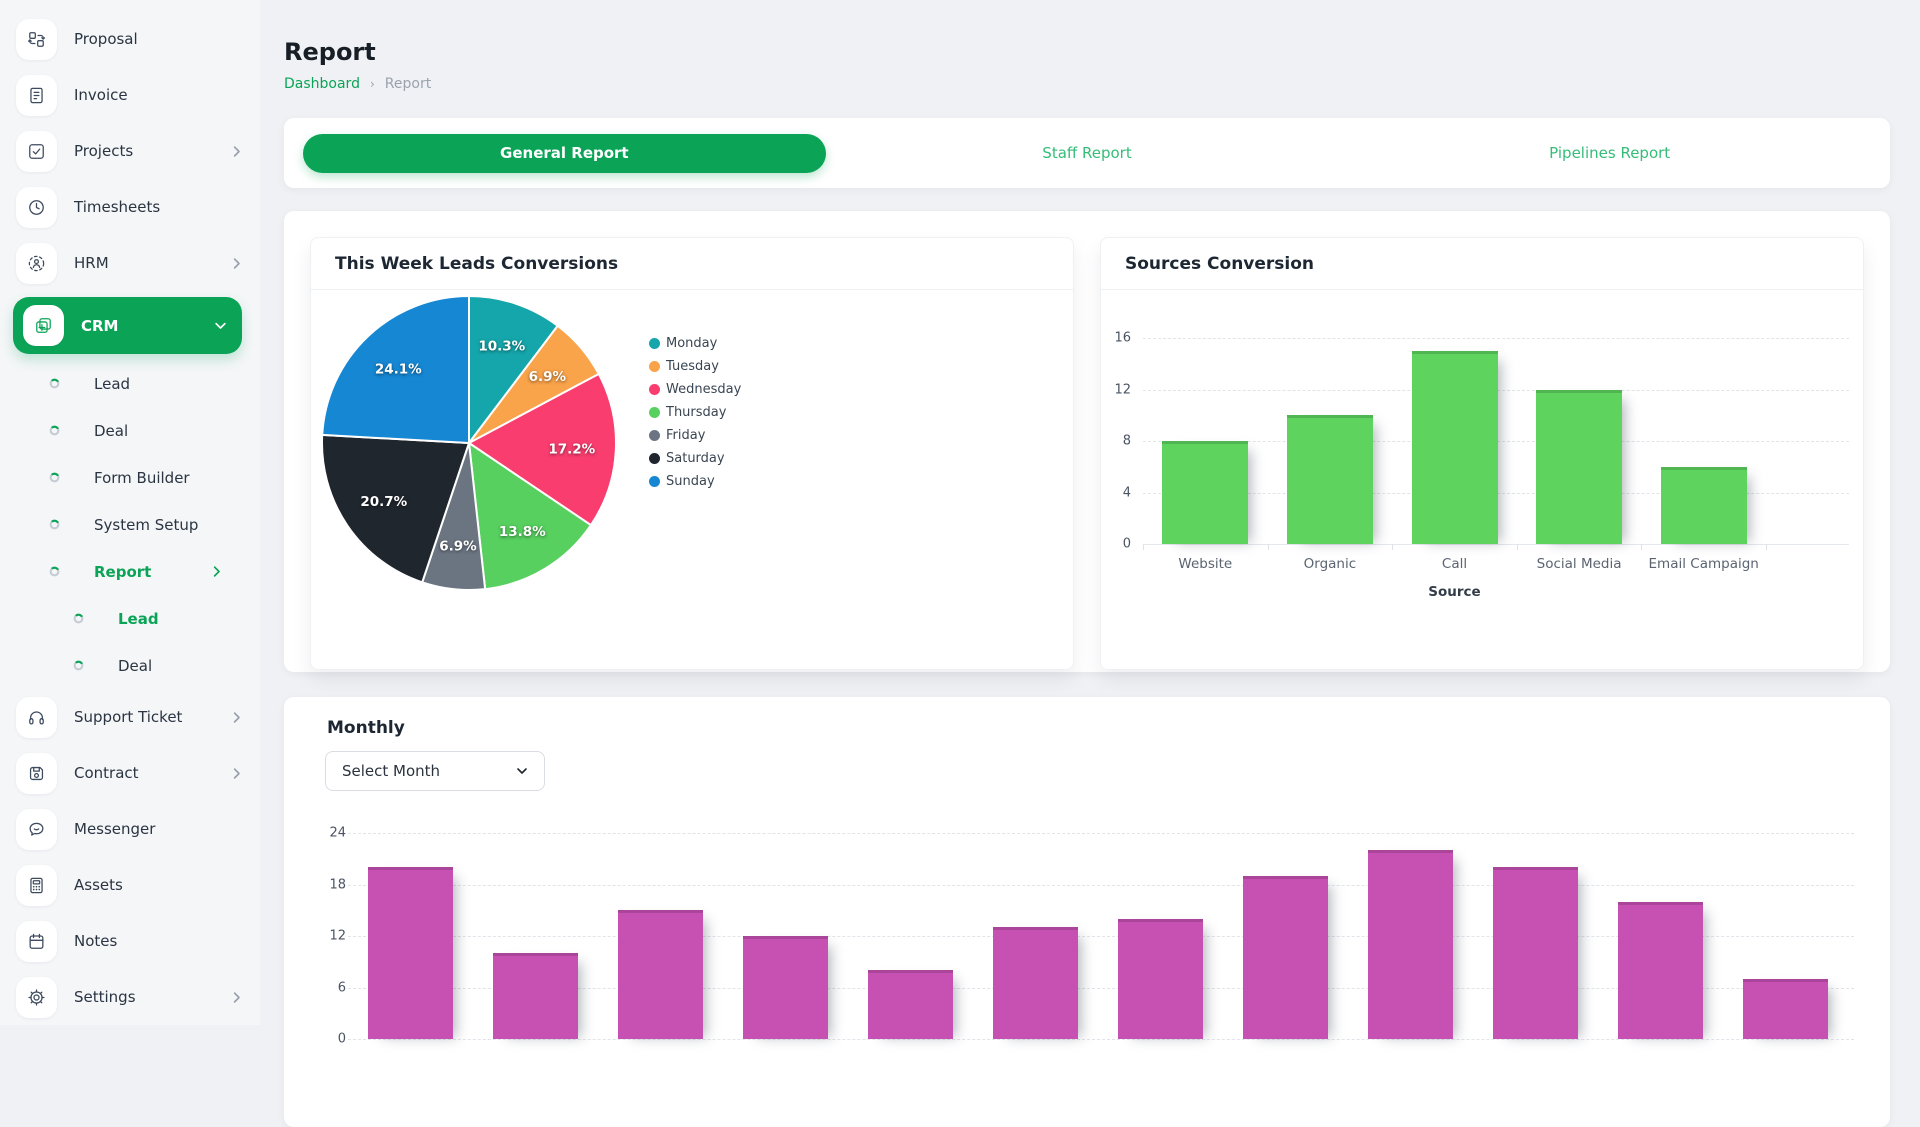  Describe the element at coordinates (43, 325) in the screenshot. I see `crm-icon` at that location.